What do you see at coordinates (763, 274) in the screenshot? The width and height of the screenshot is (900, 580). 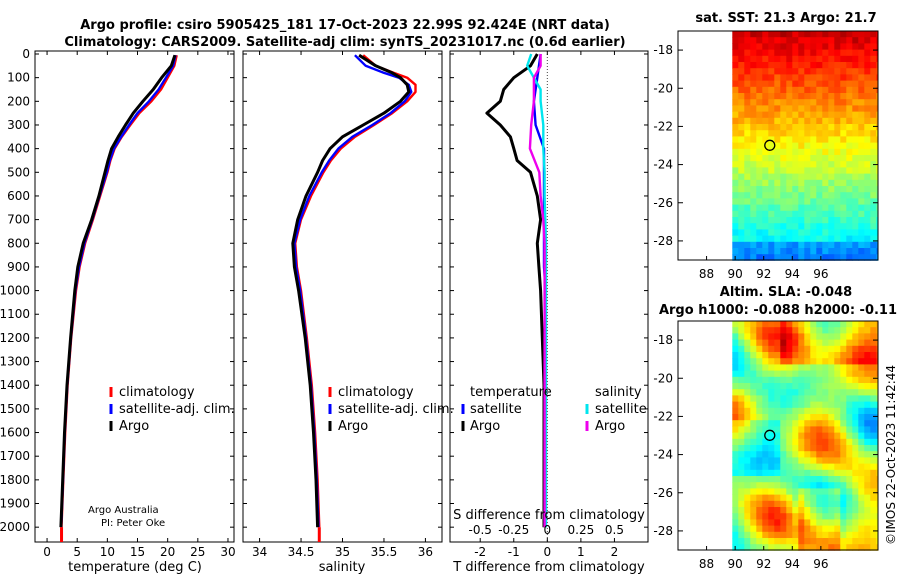 I see `map-x-tick-label: 92` at bounding box center [763, 274].